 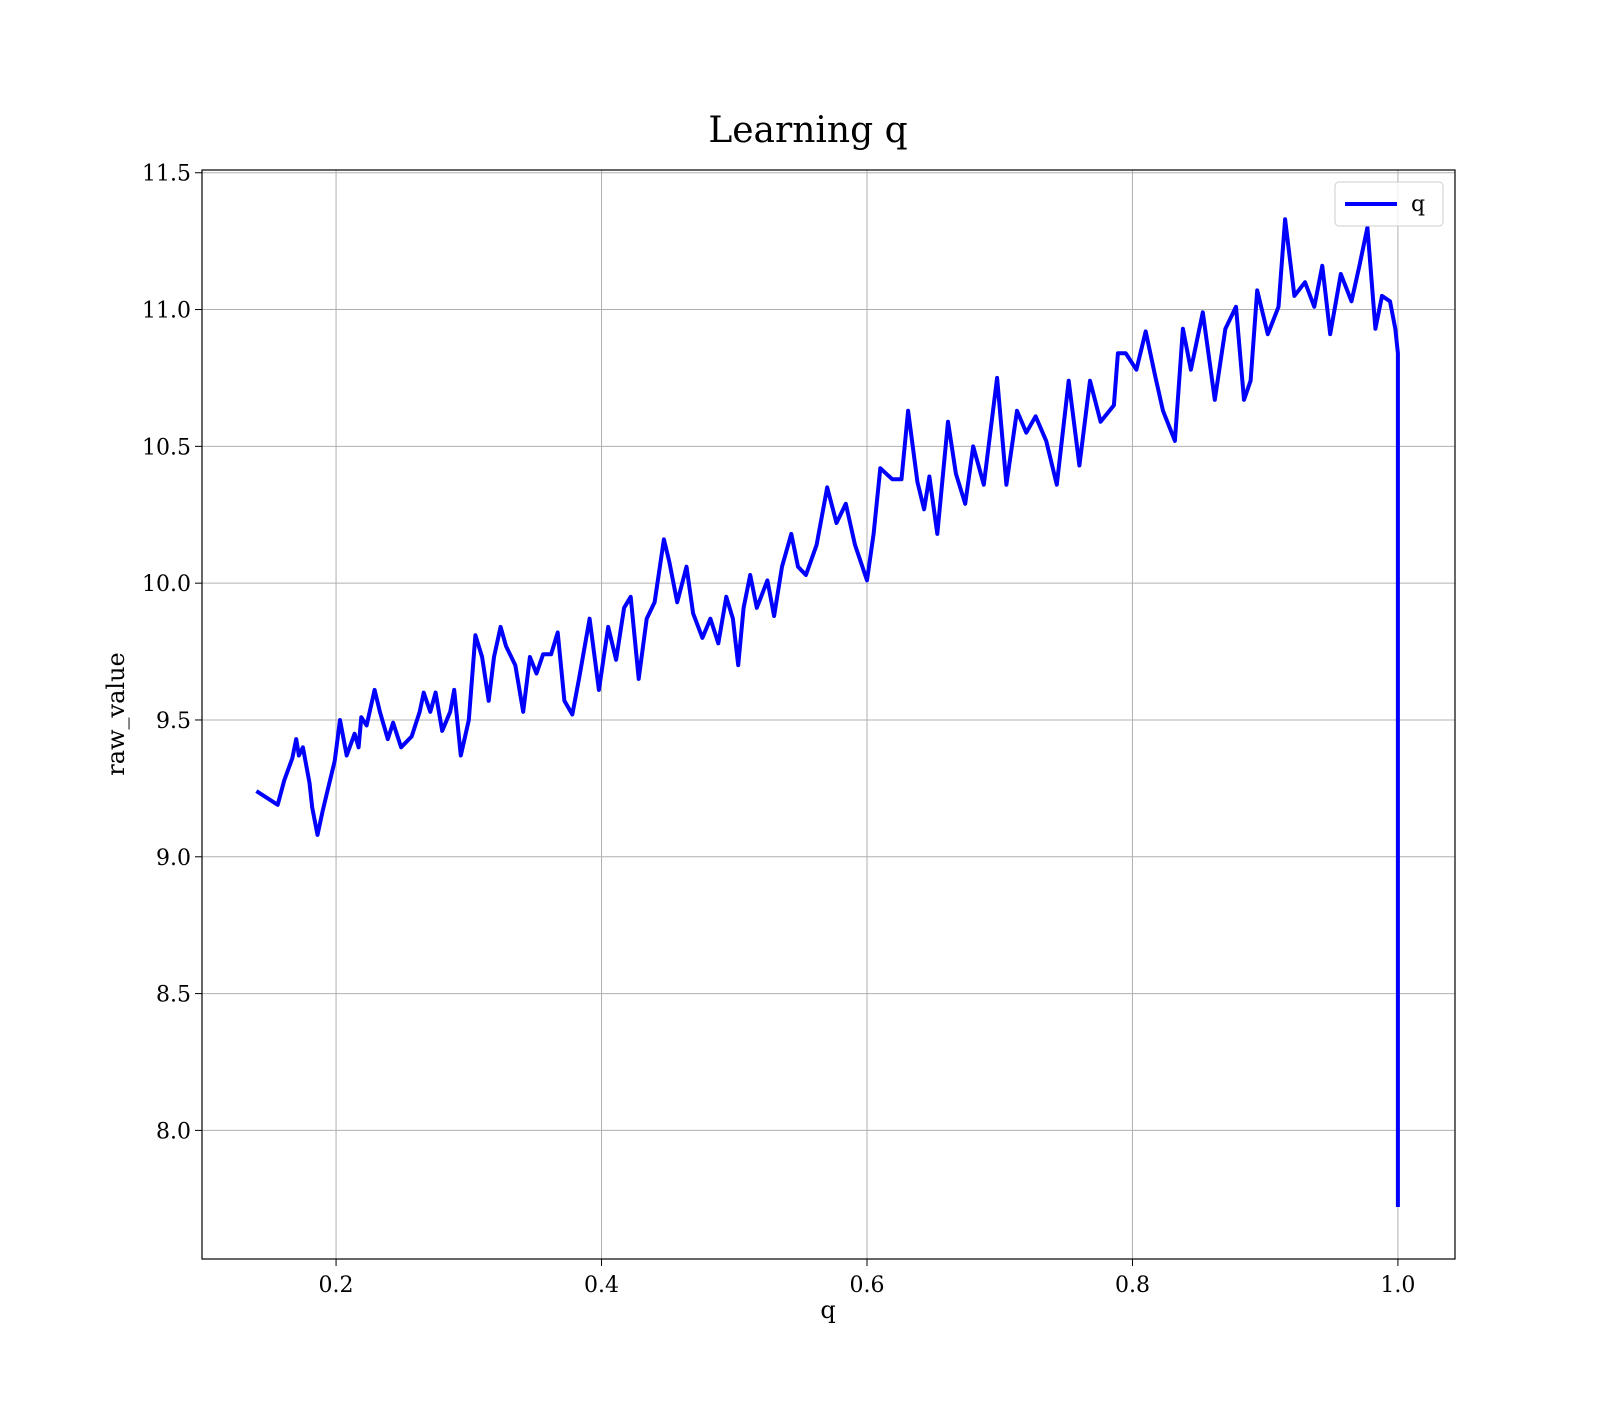 What do you see at coordinates (166, 174) in the screenshot?
I see `y-tick-label: 11.5` at bounding box center [166, 174].